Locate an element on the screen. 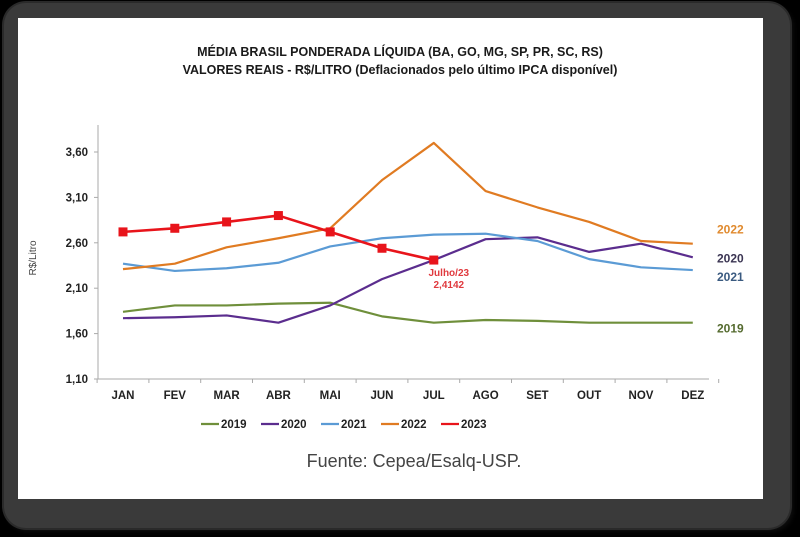  end-label-2019: 2019 is located at coordinates (730, 329).